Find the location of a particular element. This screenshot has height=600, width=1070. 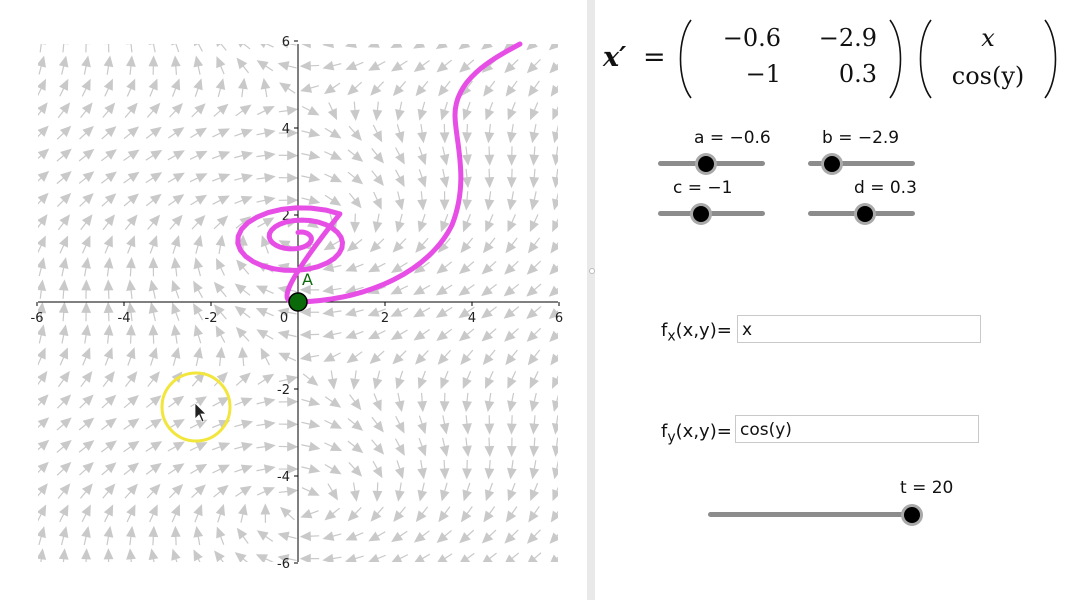

vector-cell-cos-y: cos(y) is located at coordinates (988, 76).